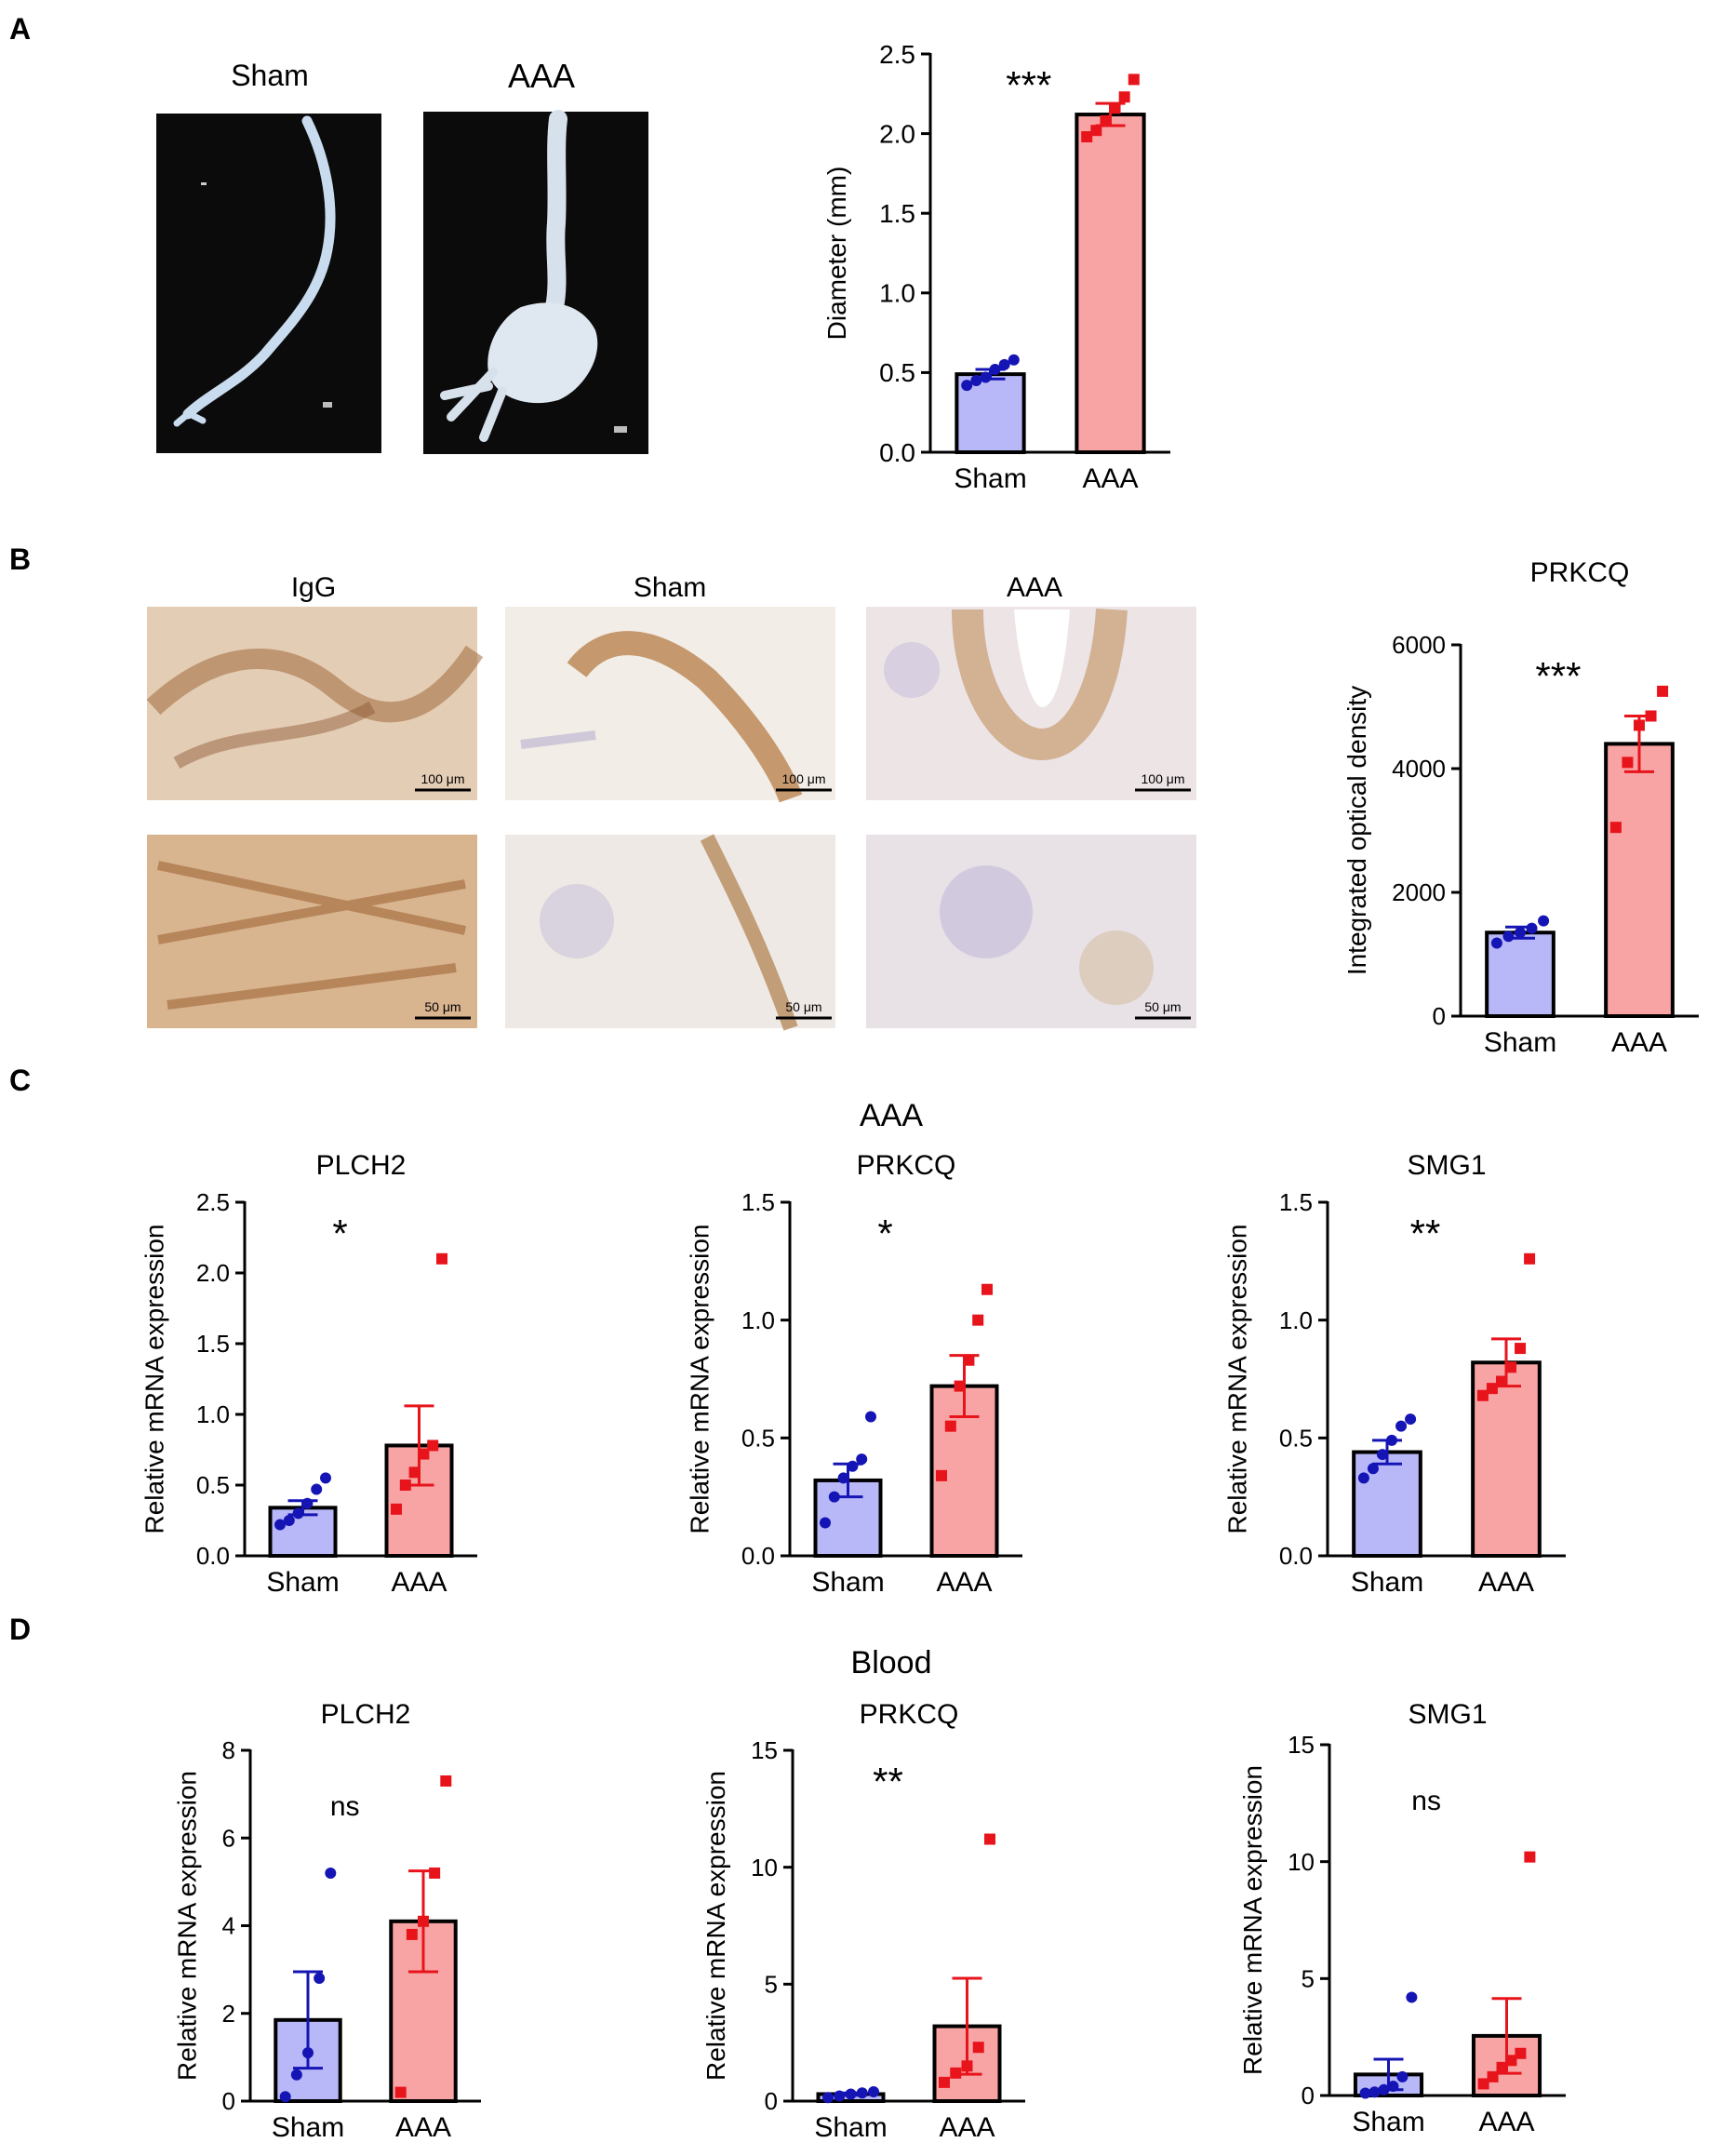 The width and height of the screenshot is (1709, 2156). Describe the element at coordinates (268, 283) in the screenshot. I see `photo-sham-aorta` at that location.